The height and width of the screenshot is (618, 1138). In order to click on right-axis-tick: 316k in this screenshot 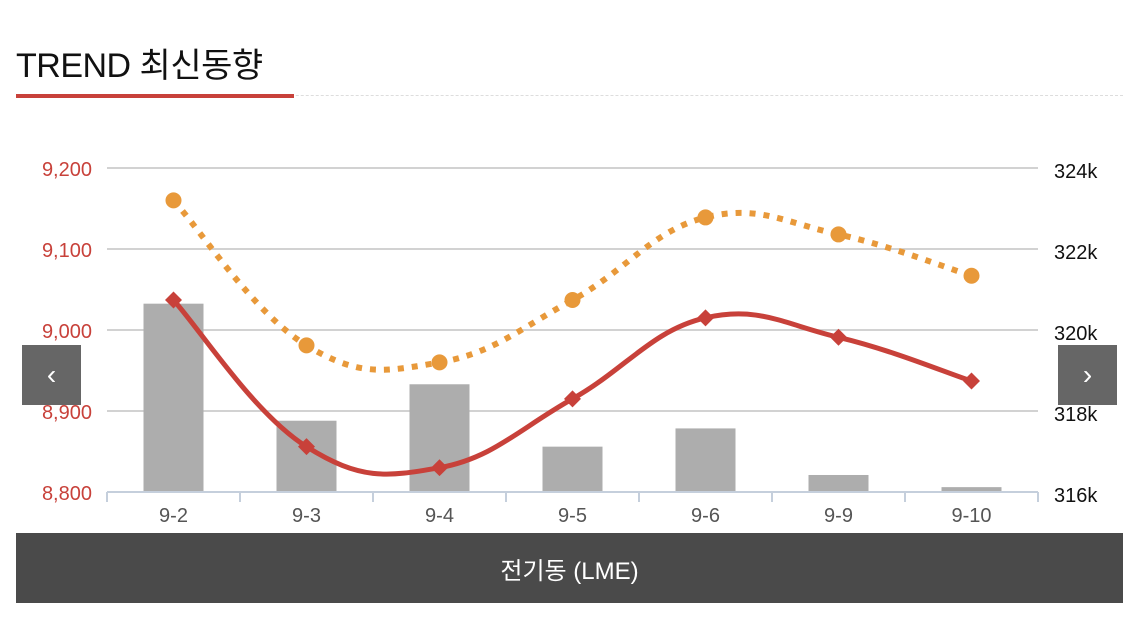, I will do `click(1076, 496)`.